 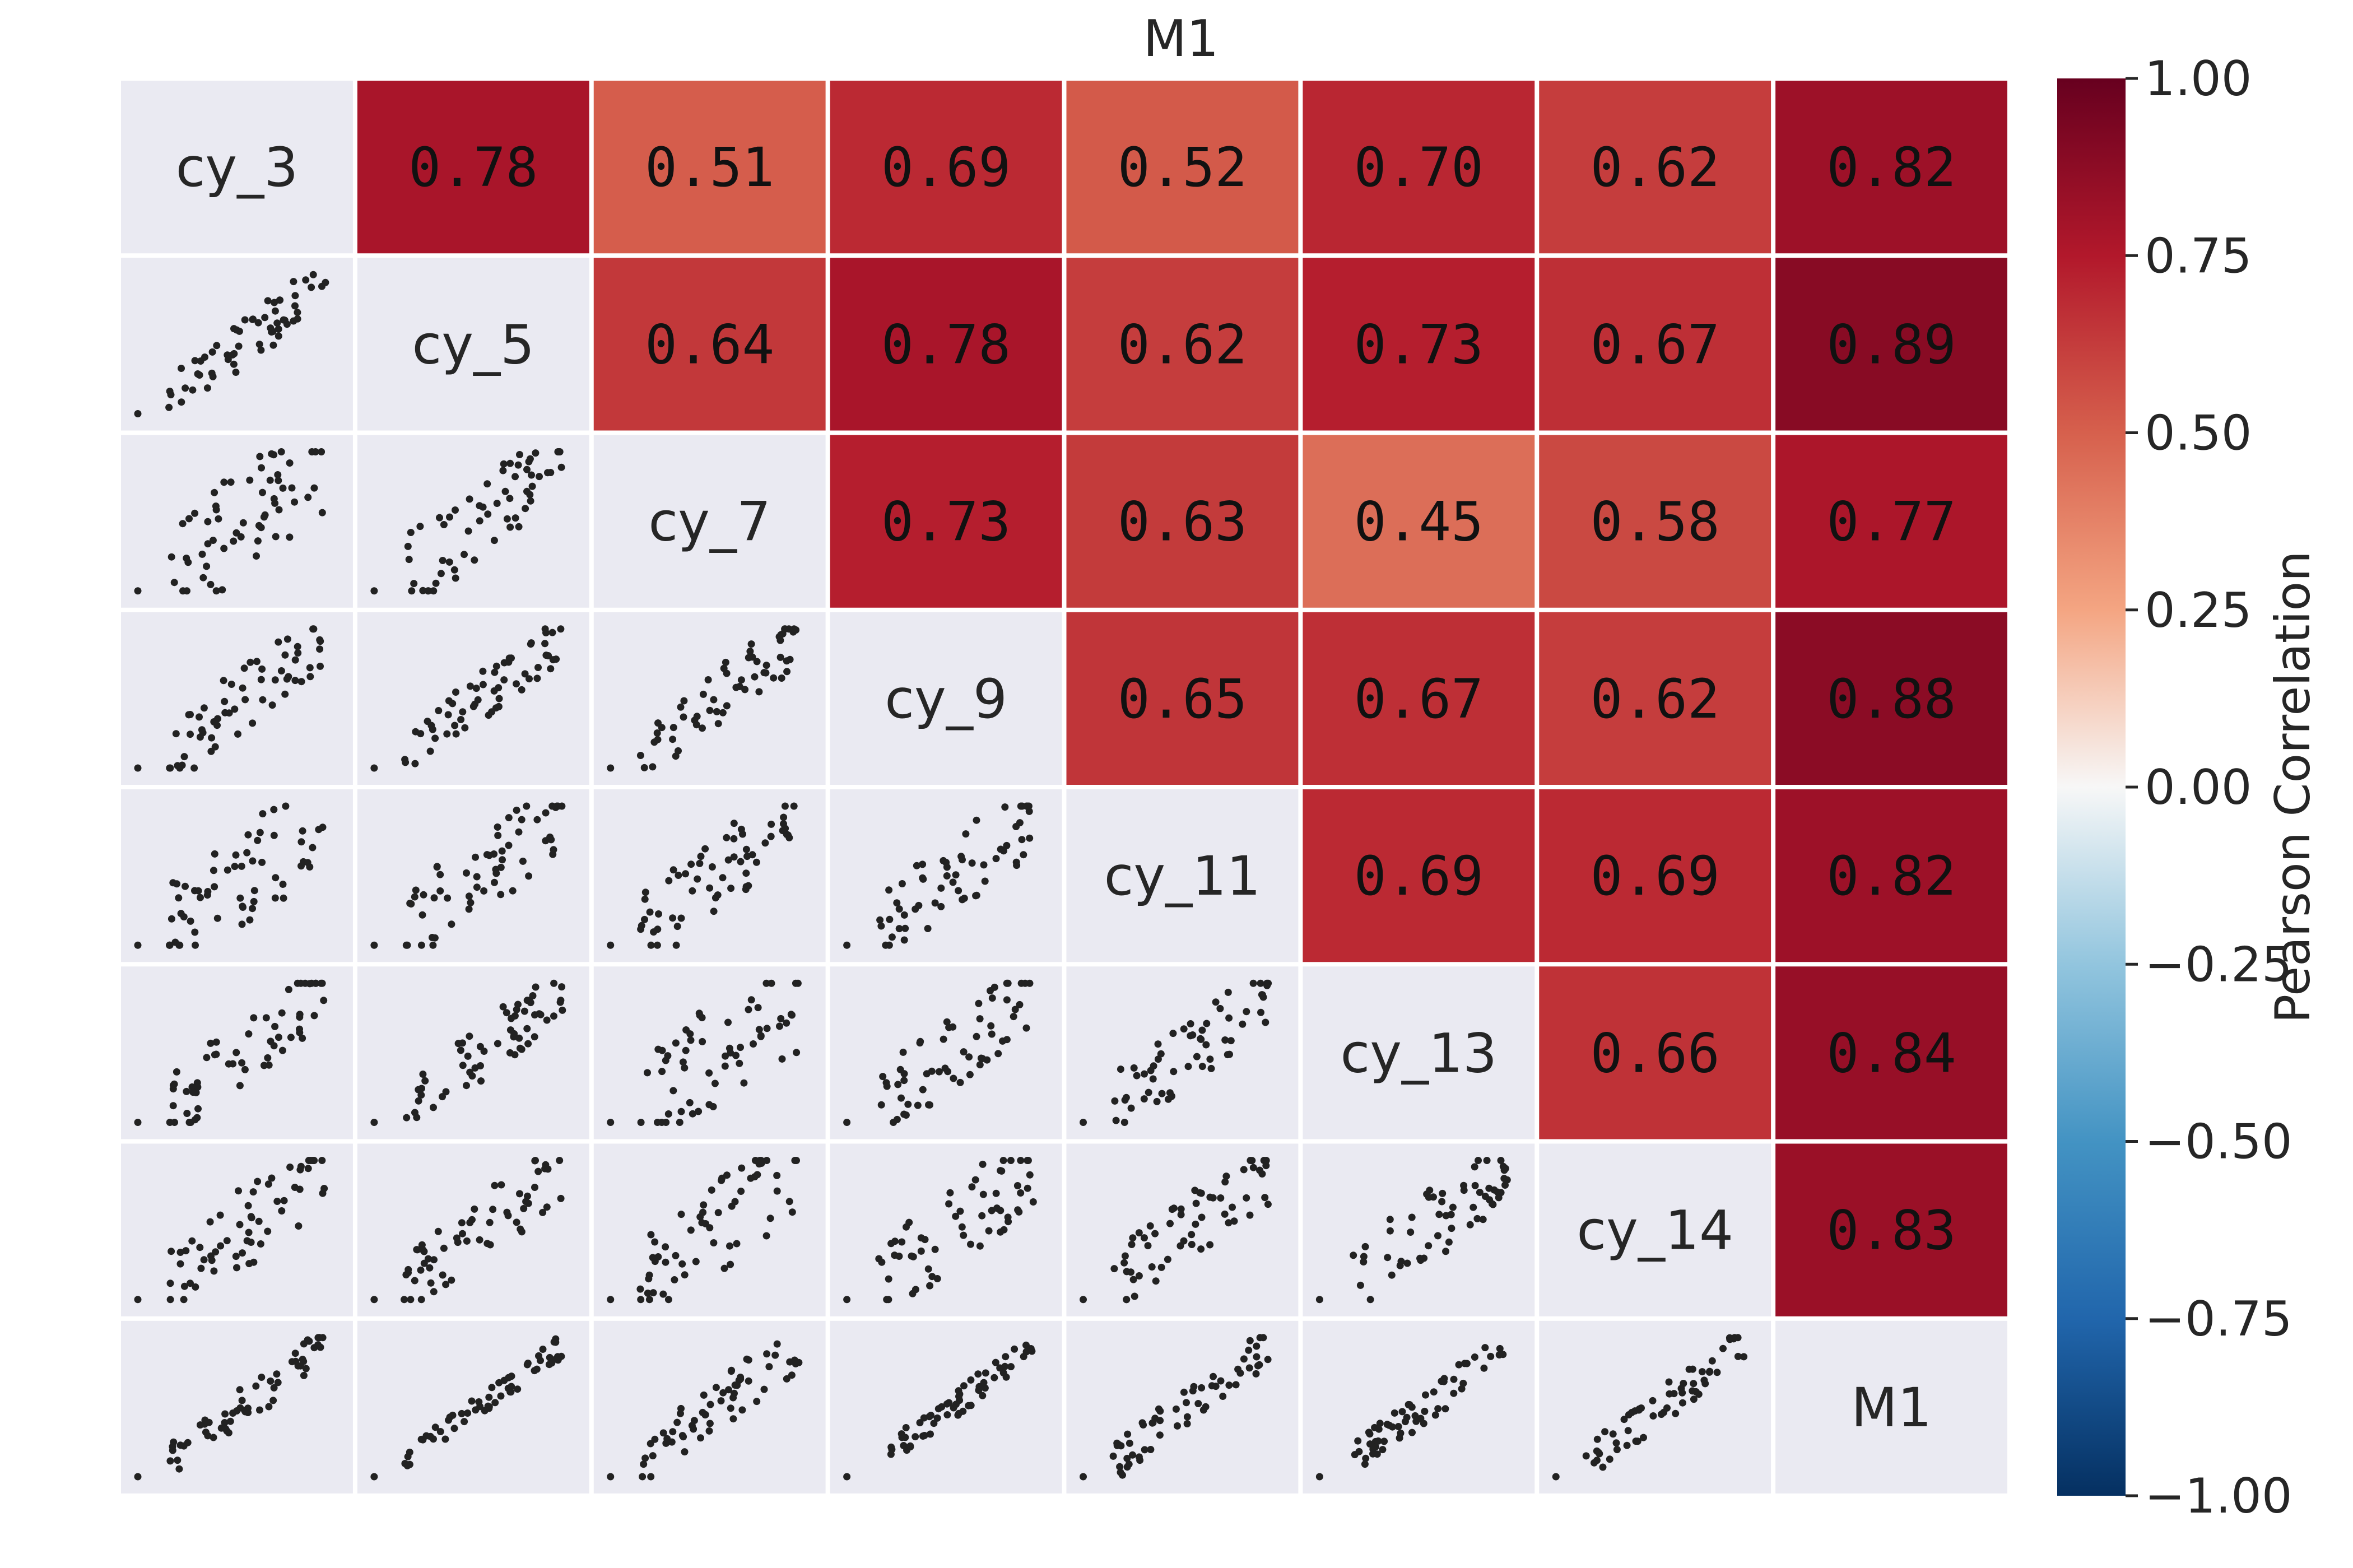 I want to click on correlation-cell: 0.89, so click(x=1891, y=345).